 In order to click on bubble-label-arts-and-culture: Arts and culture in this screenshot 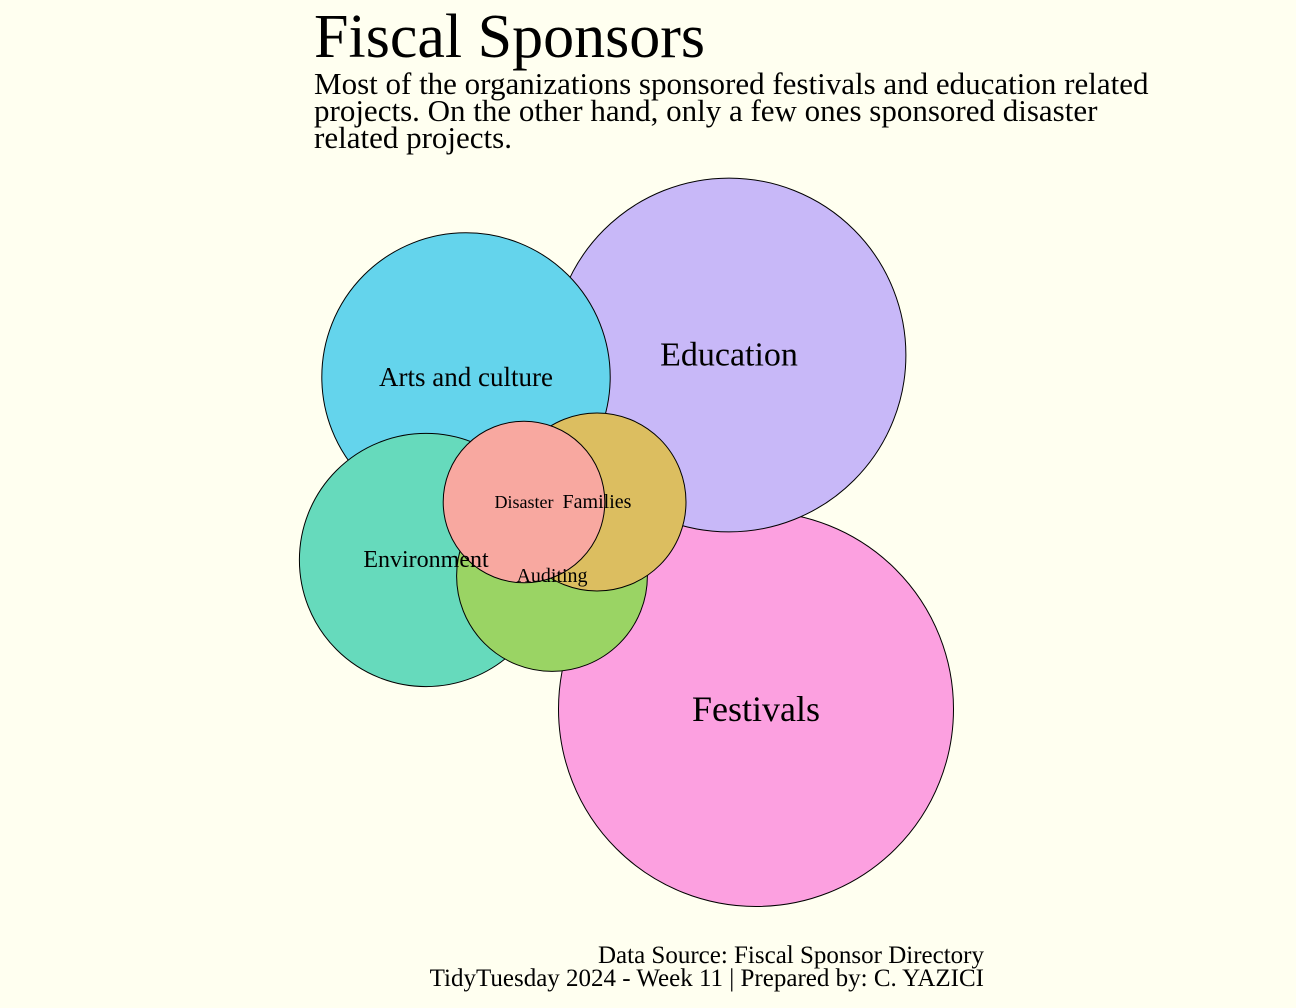, I will do `click(466, 377)`.